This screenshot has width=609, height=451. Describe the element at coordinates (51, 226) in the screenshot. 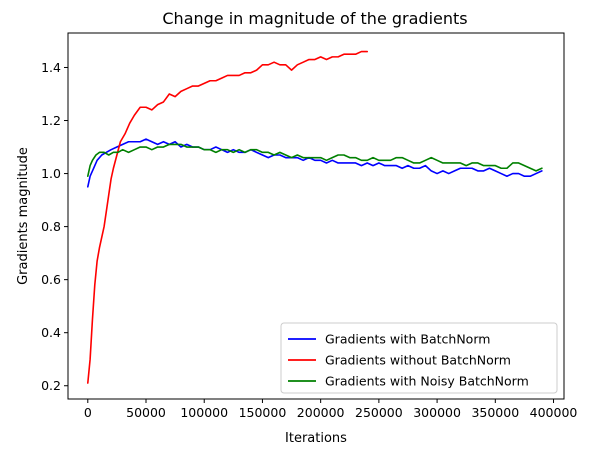

I see `y-tick-label-3: 0.8` at that location.